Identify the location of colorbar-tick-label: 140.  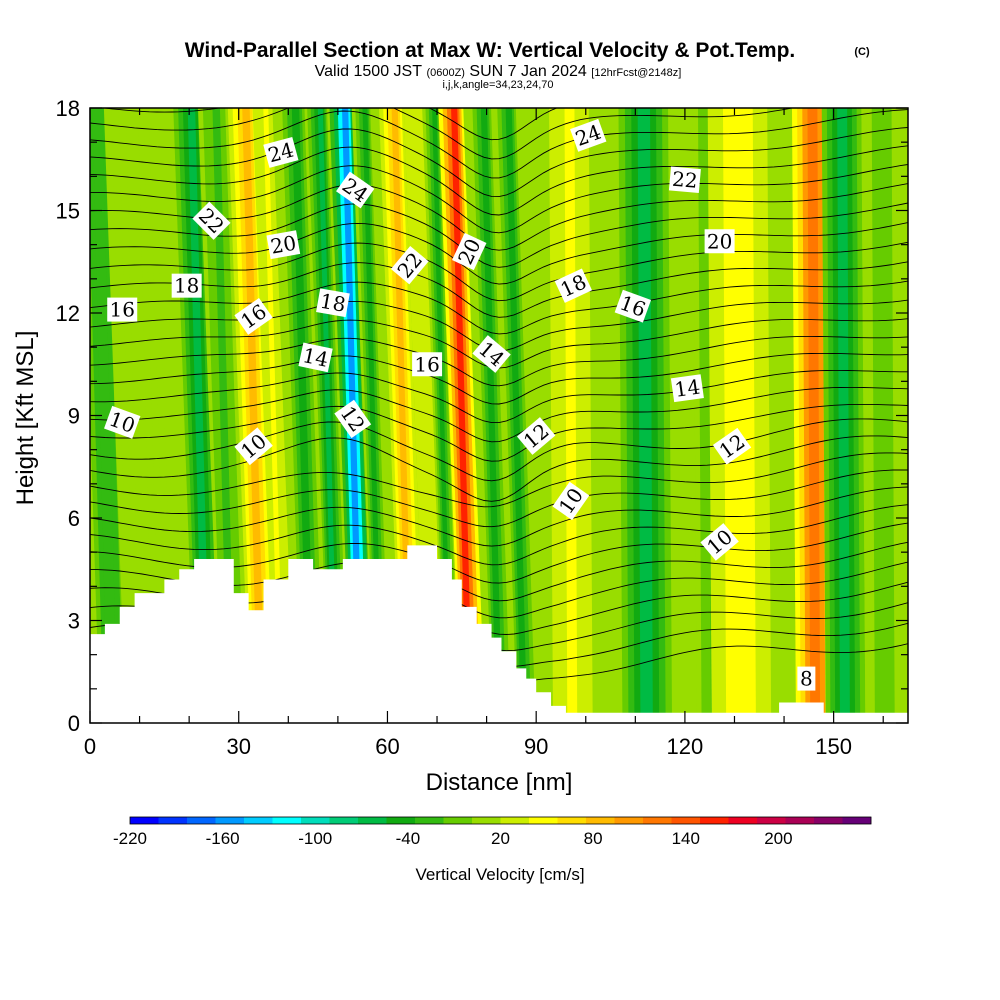
(686, 838).